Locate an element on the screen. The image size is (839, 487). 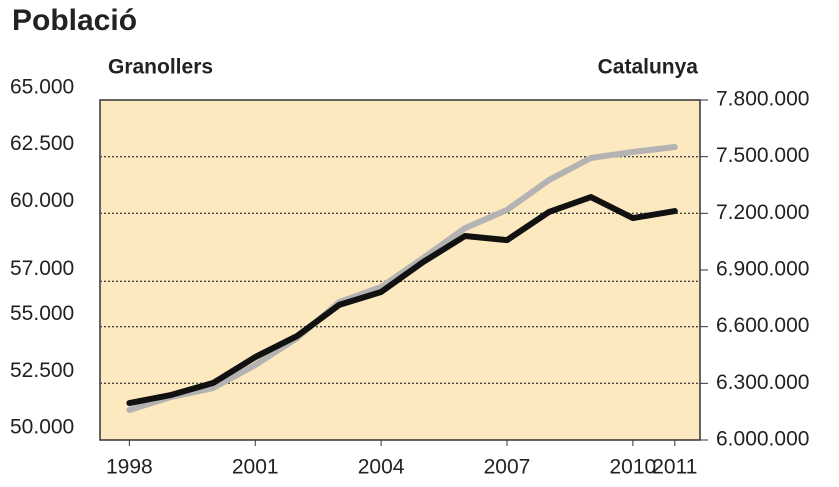
y-tick-label: 50.000 is located at coordinates (42, 427).